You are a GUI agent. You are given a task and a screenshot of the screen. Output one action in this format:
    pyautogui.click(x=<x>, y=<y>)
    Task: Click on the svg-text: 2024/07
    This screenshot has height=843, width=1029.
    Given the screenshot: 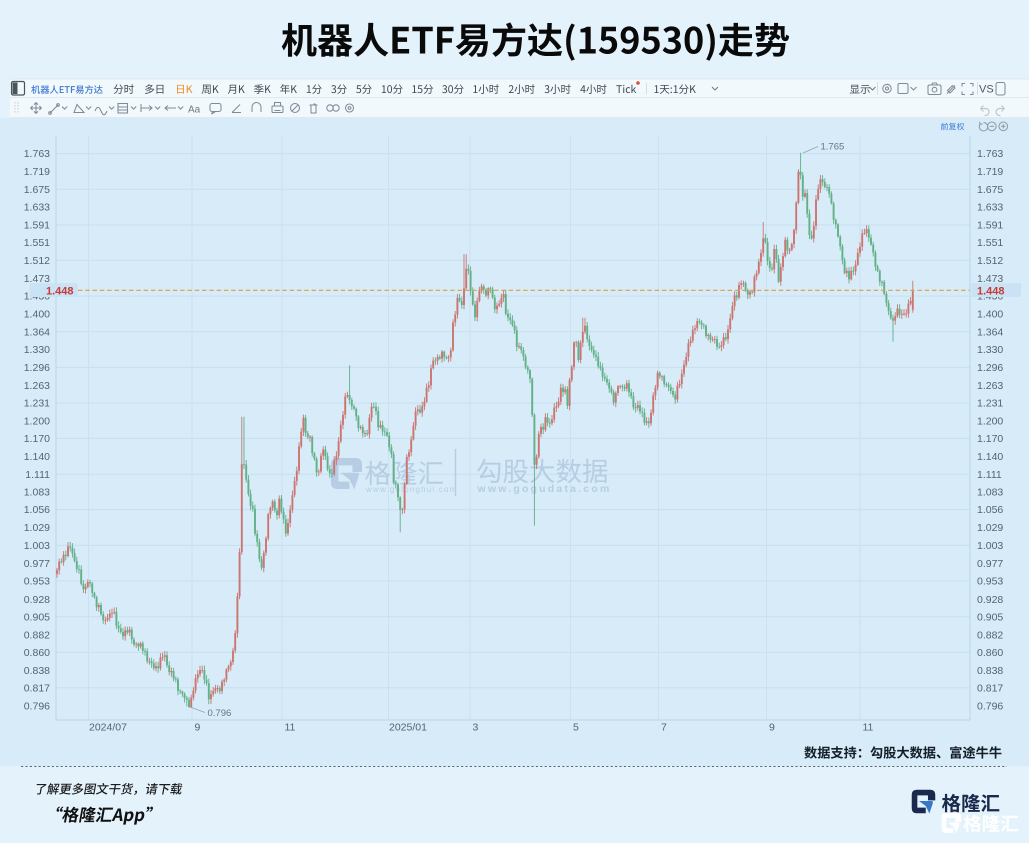 What is the action you would take?
    pyautogui.click(x=108, y=728)
    